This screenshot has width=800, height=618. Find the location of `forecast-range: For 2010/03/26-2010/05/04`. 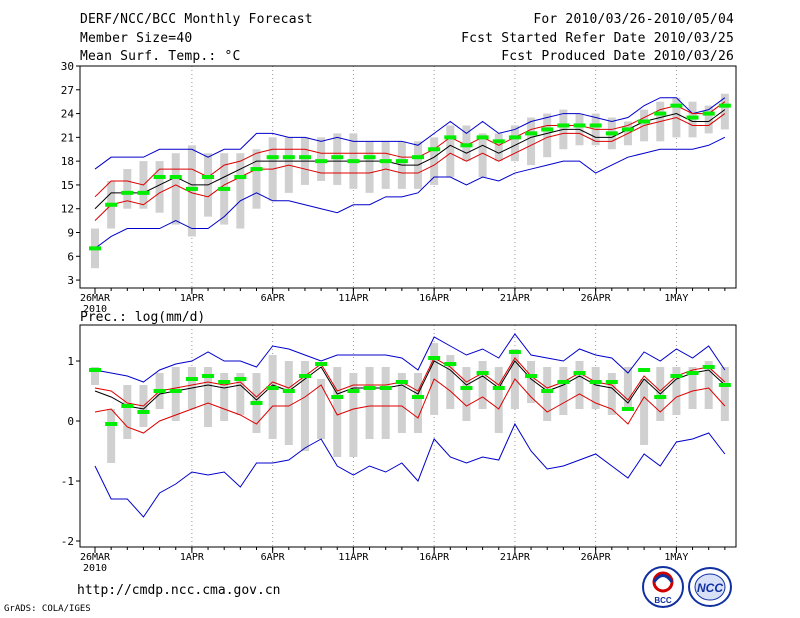

forecast-range: For 2010/03/26-2010/05/04 is located at coordinates (633, 19).